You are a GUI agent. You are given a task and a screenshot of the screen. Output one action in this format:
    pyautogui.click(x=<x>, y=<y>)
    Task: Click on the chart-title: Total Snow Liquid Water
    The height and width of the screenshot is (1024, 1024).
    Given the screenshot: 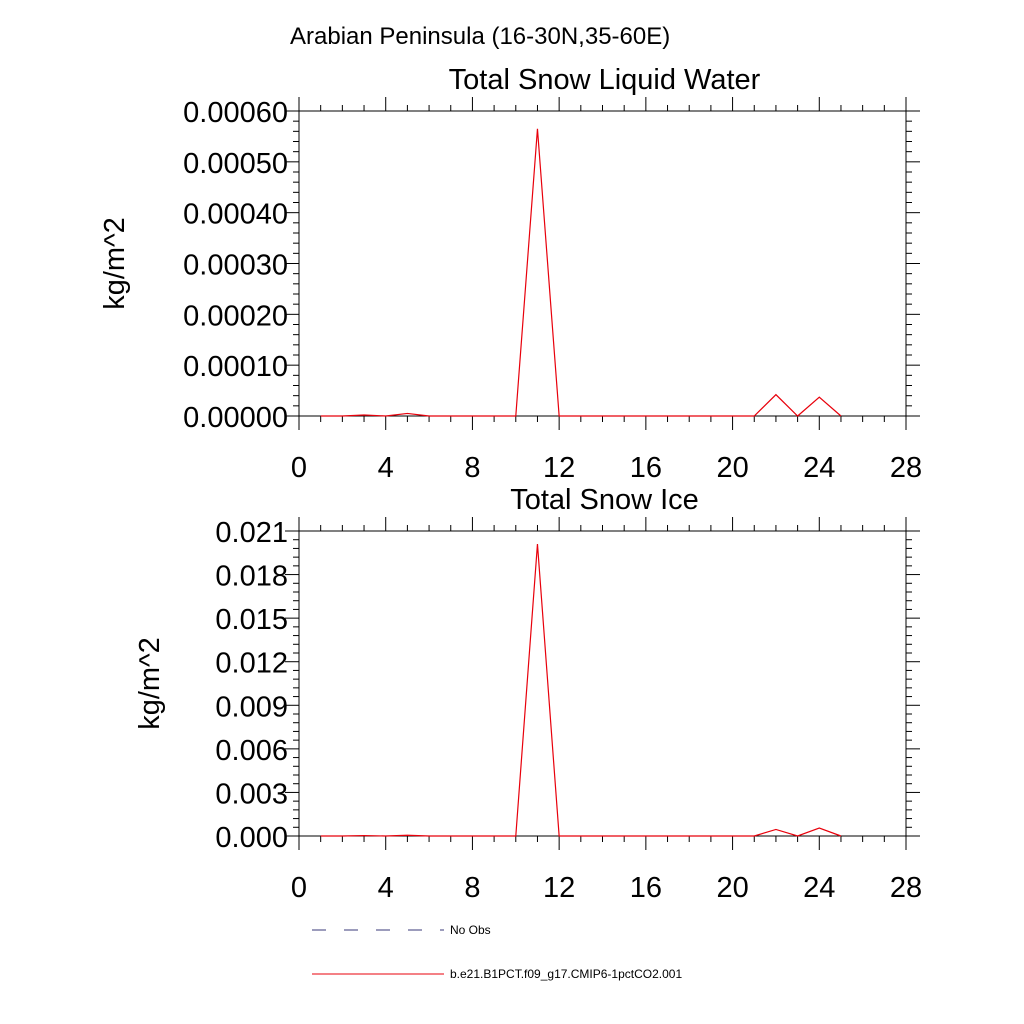 What is the action you would take?
    pyautogui.click(x=605, y=80)
    